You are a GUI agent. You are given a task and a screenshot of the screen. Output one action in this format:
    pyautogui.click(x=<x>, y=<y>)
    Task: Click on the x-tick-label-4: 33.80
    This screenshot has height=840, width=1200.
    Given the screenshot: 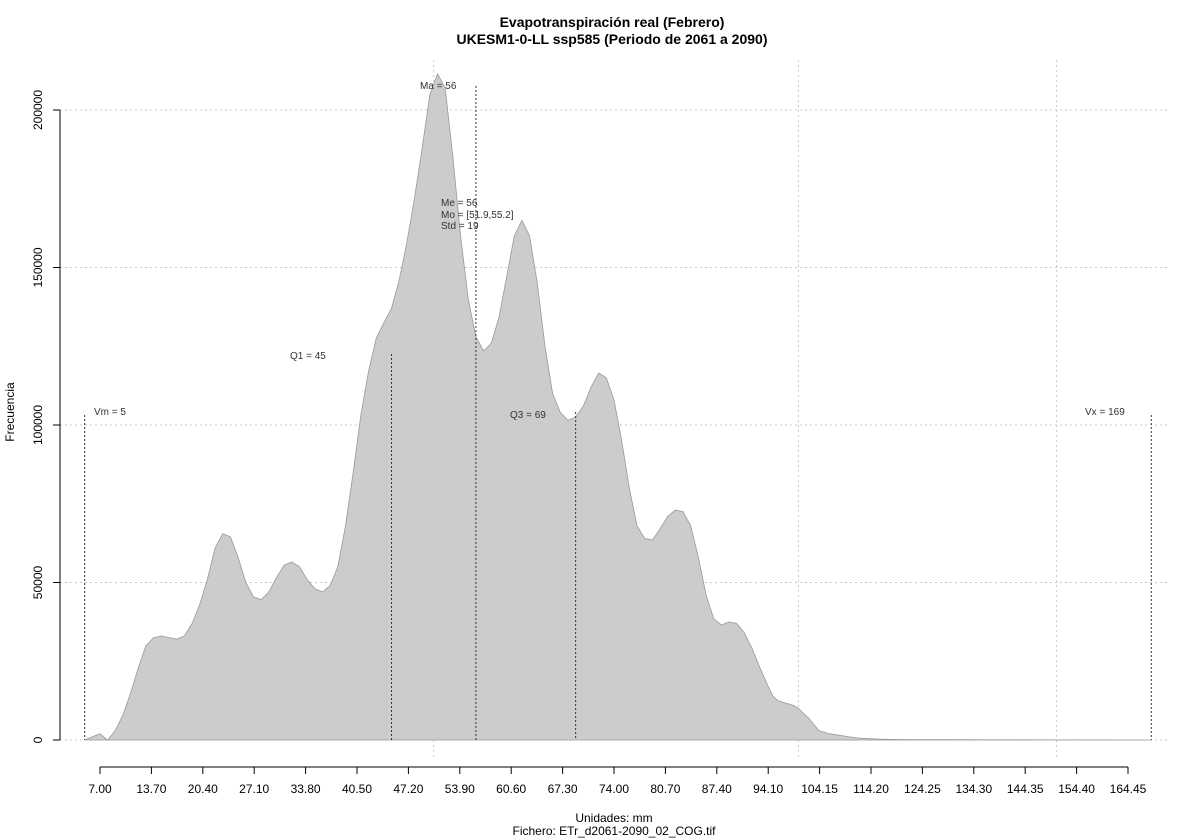 What is the action you would take?
    pyautogui.click(x=306, y=789)
    